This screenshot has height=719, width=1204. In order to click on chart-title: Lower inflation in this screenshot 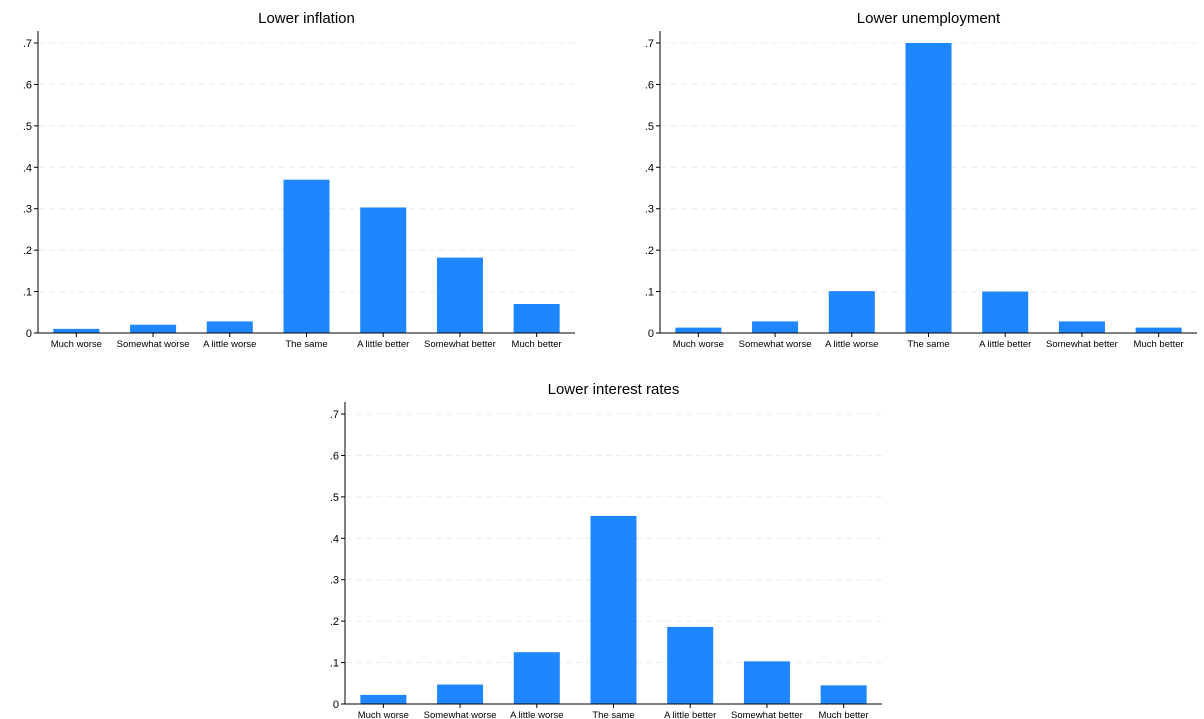, I will do `click(306, 18)`.